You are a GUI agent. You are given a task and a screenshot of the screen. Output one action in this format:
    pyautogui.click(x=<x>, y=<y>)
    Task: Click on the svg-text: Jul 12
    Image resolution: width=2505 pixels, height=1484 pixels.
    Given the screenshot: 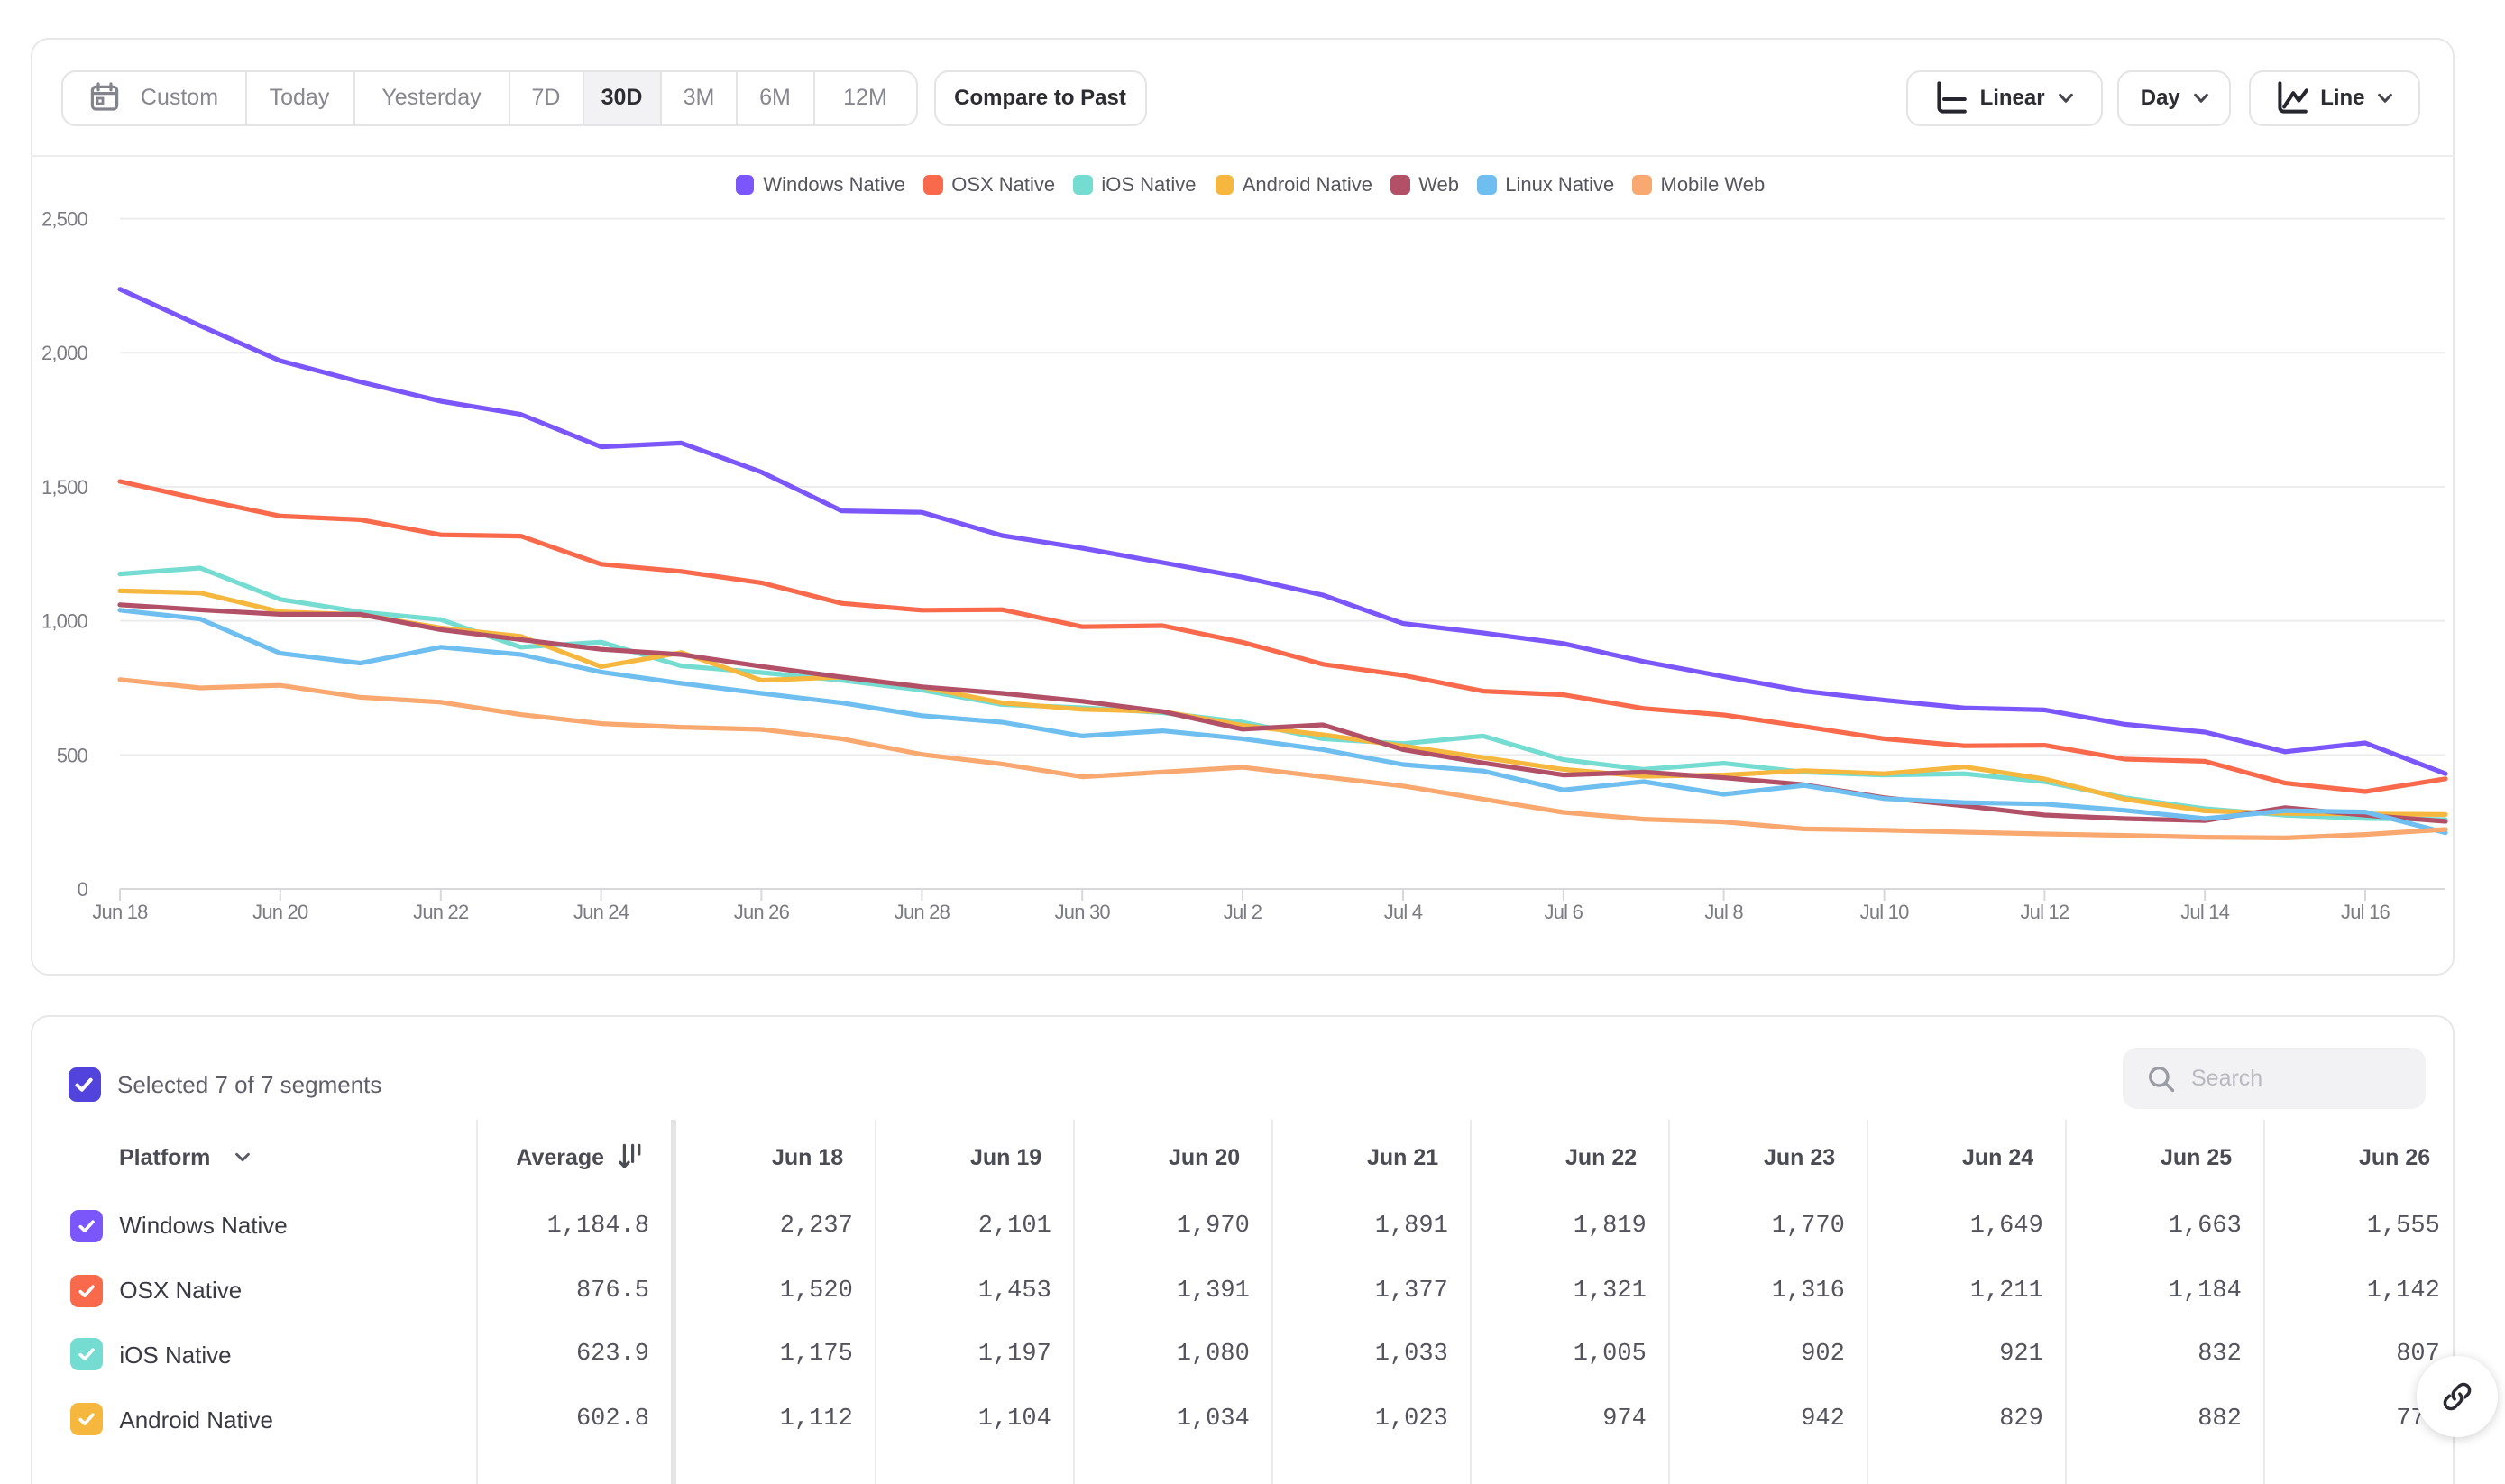 What is the action you would take?
    pyautogui.click(x=2044, y=911)
    